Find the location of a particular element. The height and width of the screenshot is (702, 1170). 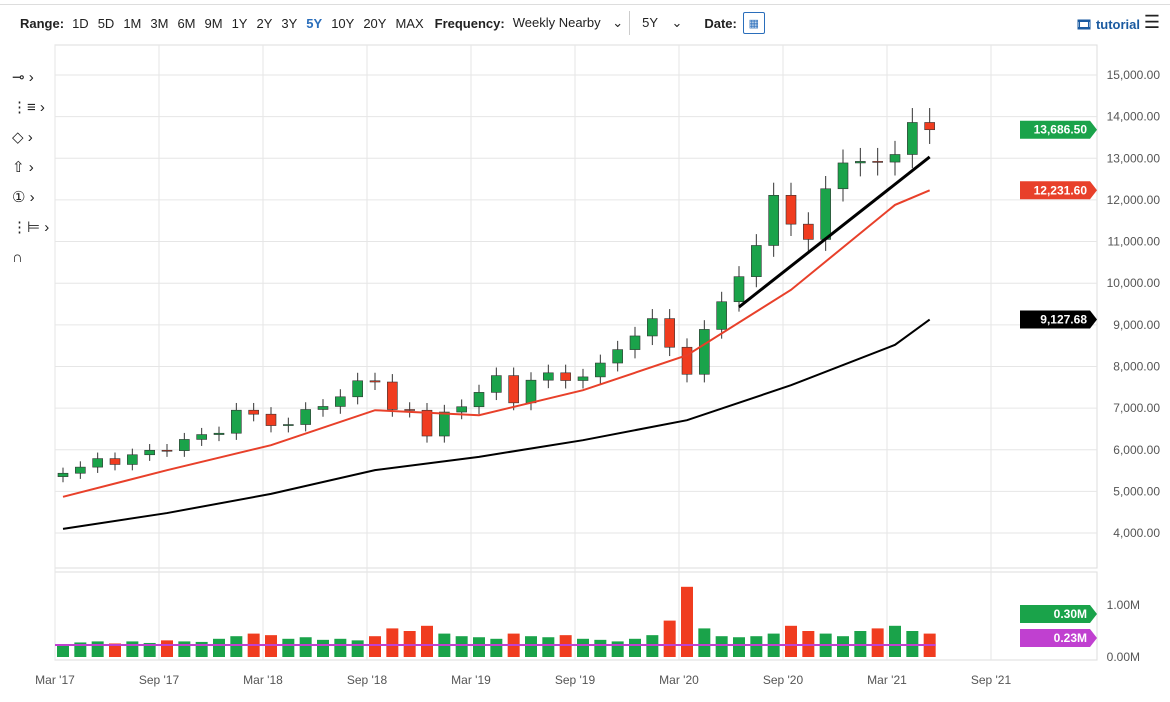

range-5d: 5D is located at coordinates (106, 23).